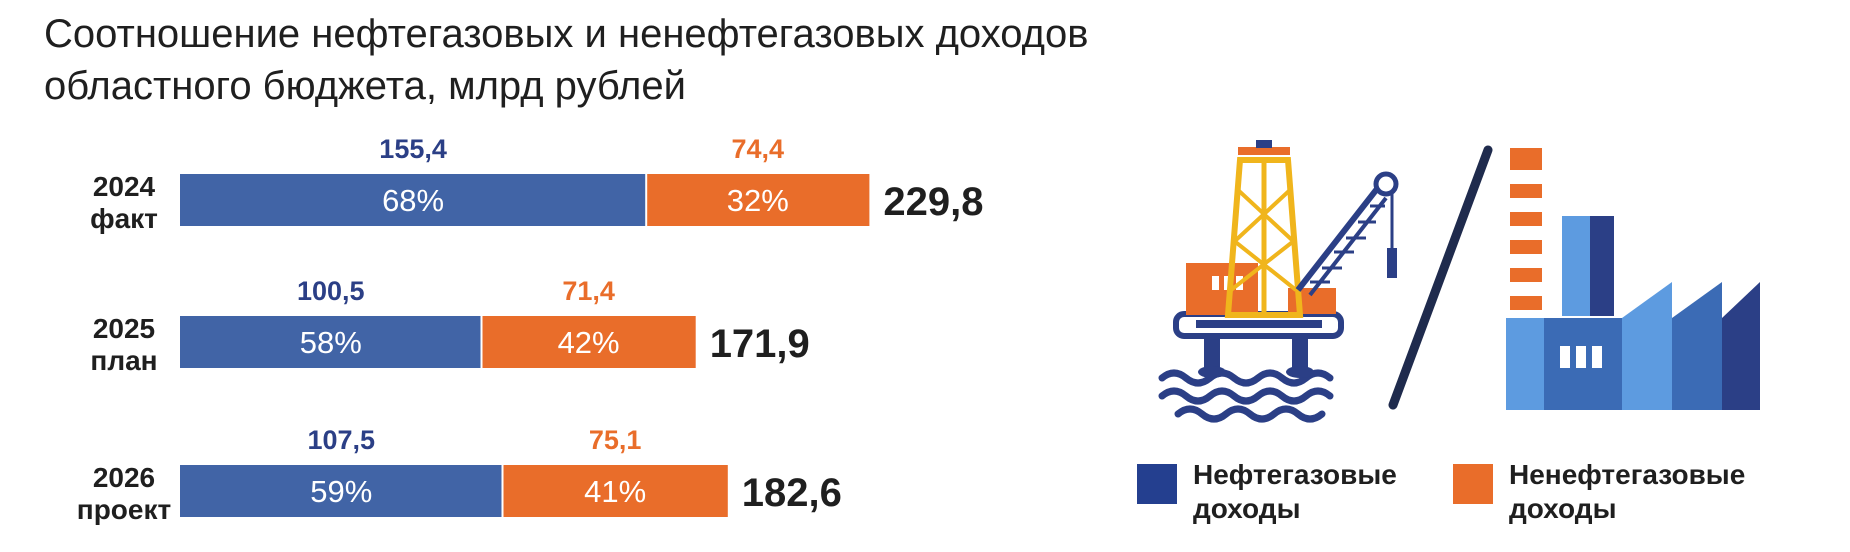 This screenshot has height=552, width=1850. Describe the element at coordinates (124, 328) in the screenshot. I see `category-label-year: 2025` at that location.